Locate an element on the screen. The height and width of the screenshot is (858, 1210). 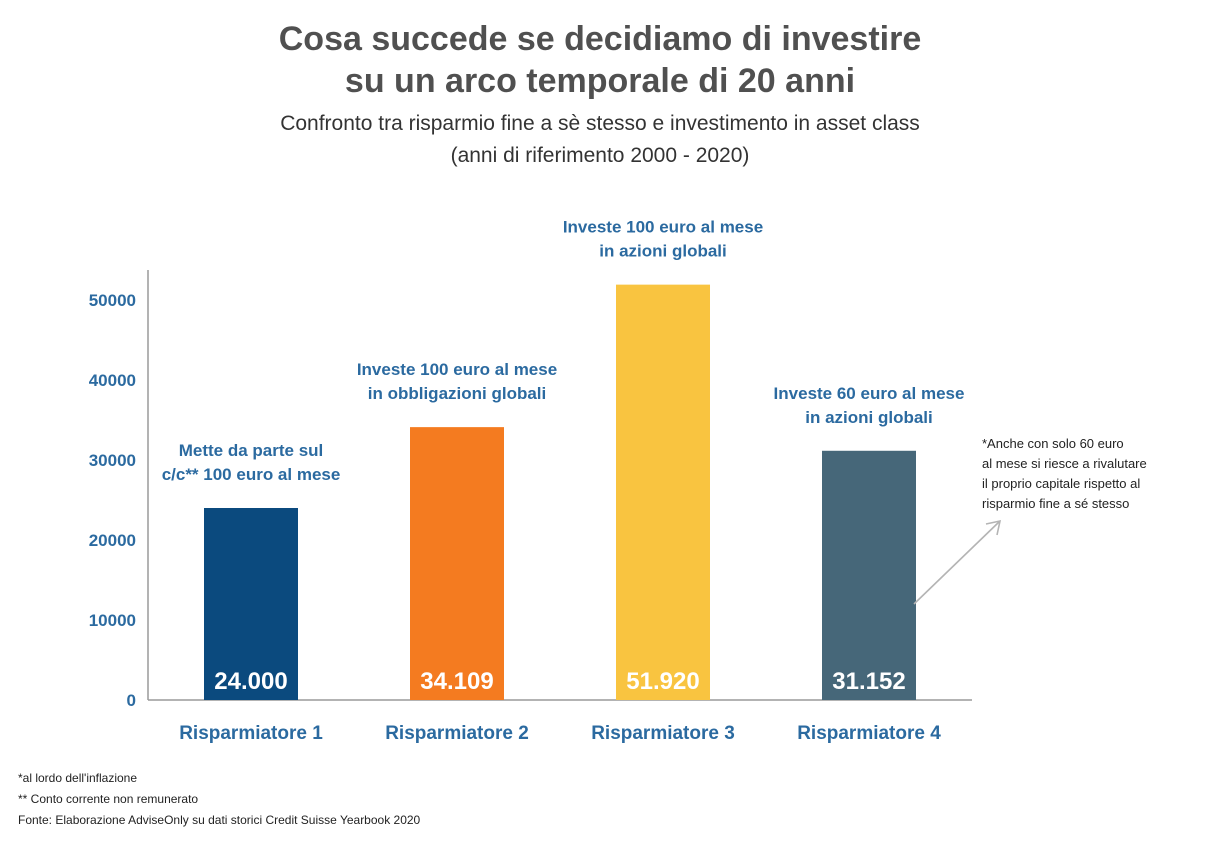
y-tick-label: 0 is located at coordinates (131, 700).